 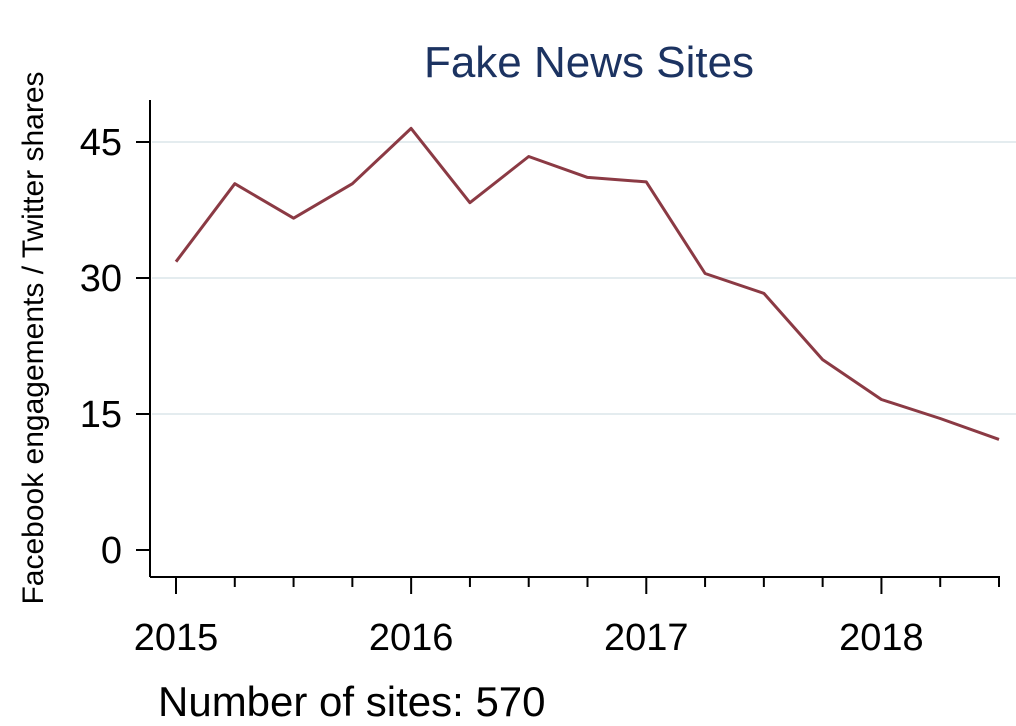 What do you see at coordinates (176, 638) in the screenshot?
I see `x-tick-label: 2015` at bounding box center [176, 638].